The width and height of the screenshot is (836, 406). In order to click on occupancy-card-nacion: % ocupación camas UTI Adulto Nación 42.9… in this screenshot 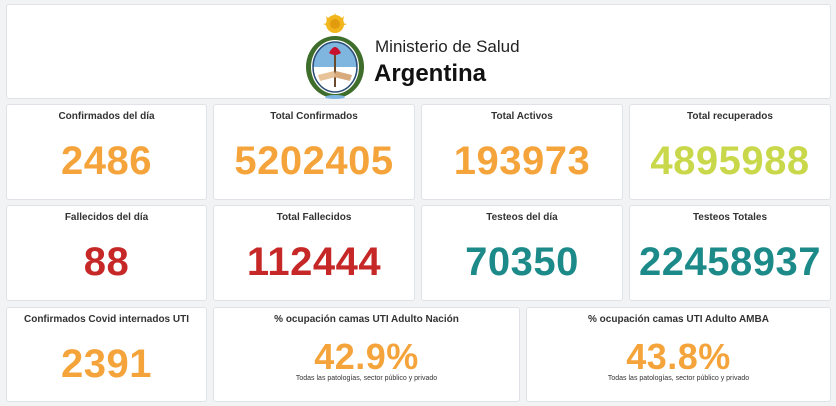, I will do `click(366, 354)`.